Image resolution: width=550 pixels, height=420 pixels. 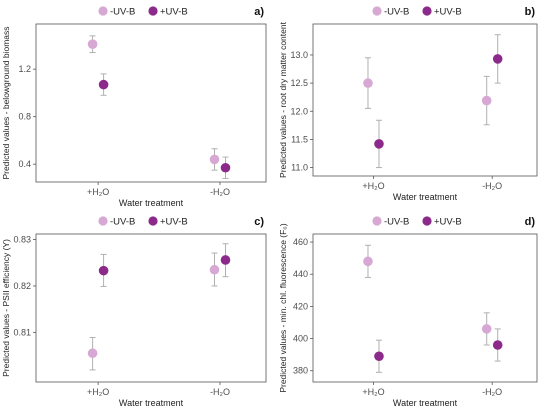 I want to click on y-tick-label: 380, so click(x=300, y=371).